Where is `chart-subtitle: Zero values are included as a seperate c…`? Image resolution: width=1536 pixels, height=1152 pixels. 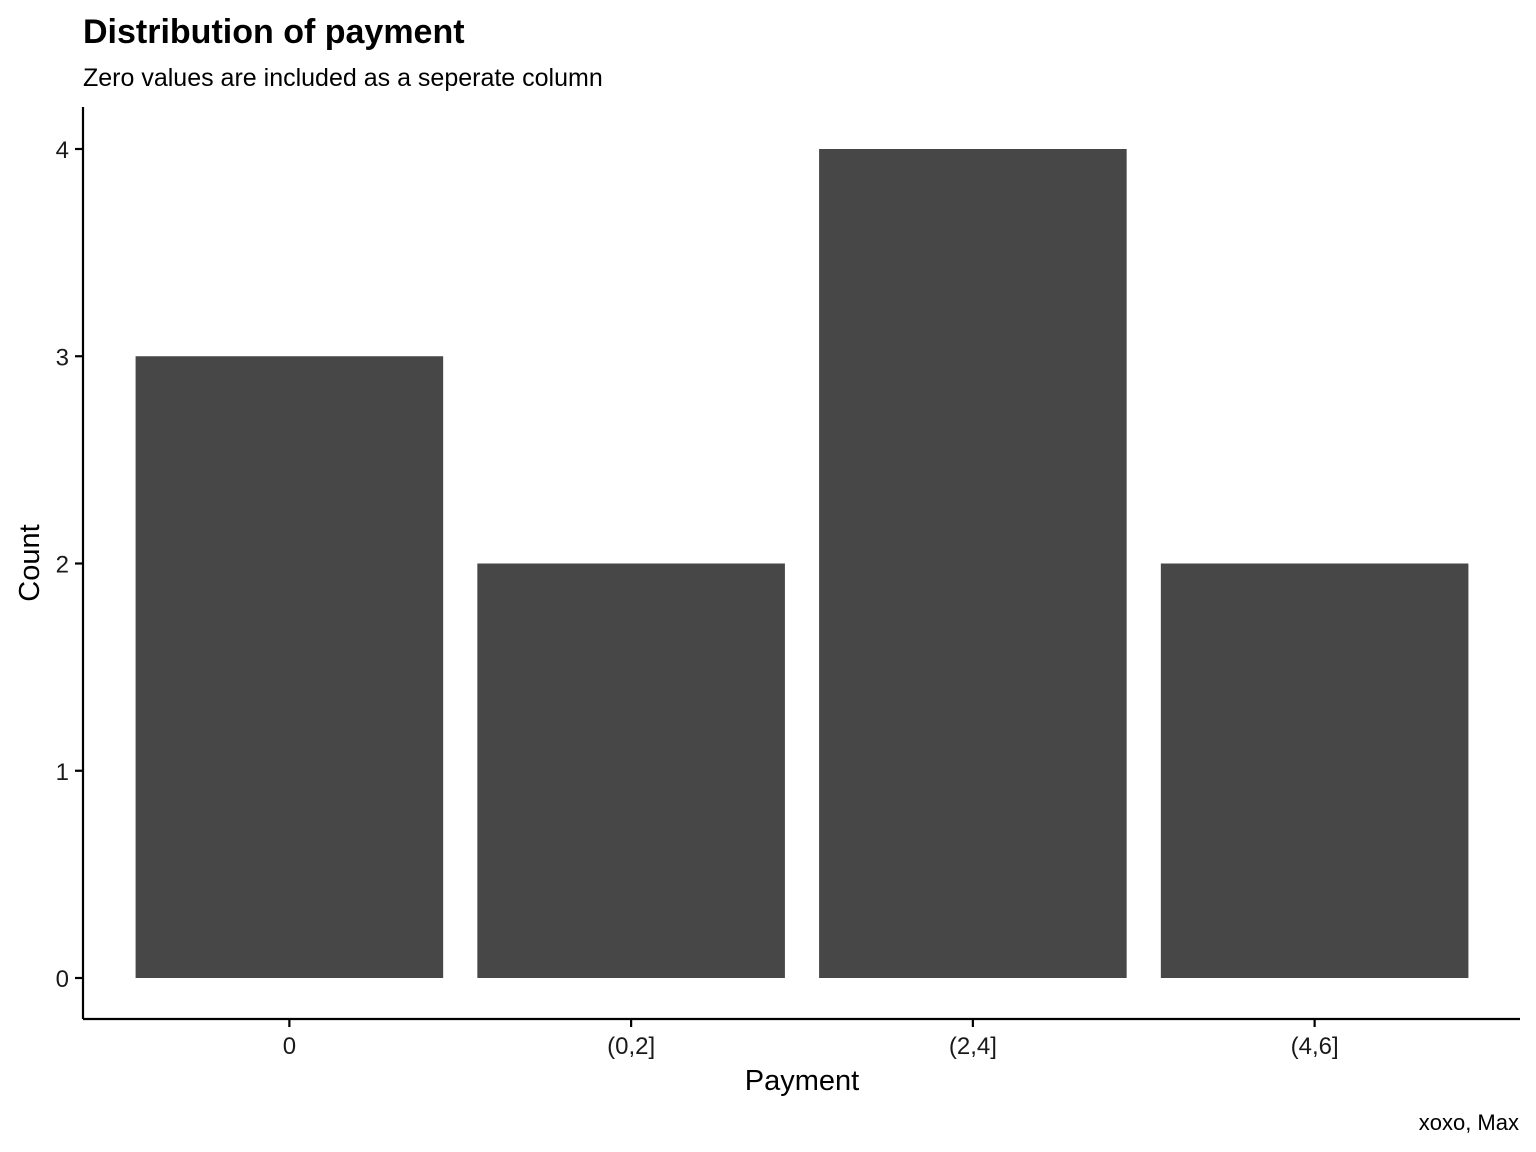
chart-subtitle: Zero values are included as a seperate c… is located at coordinates (343, 78).